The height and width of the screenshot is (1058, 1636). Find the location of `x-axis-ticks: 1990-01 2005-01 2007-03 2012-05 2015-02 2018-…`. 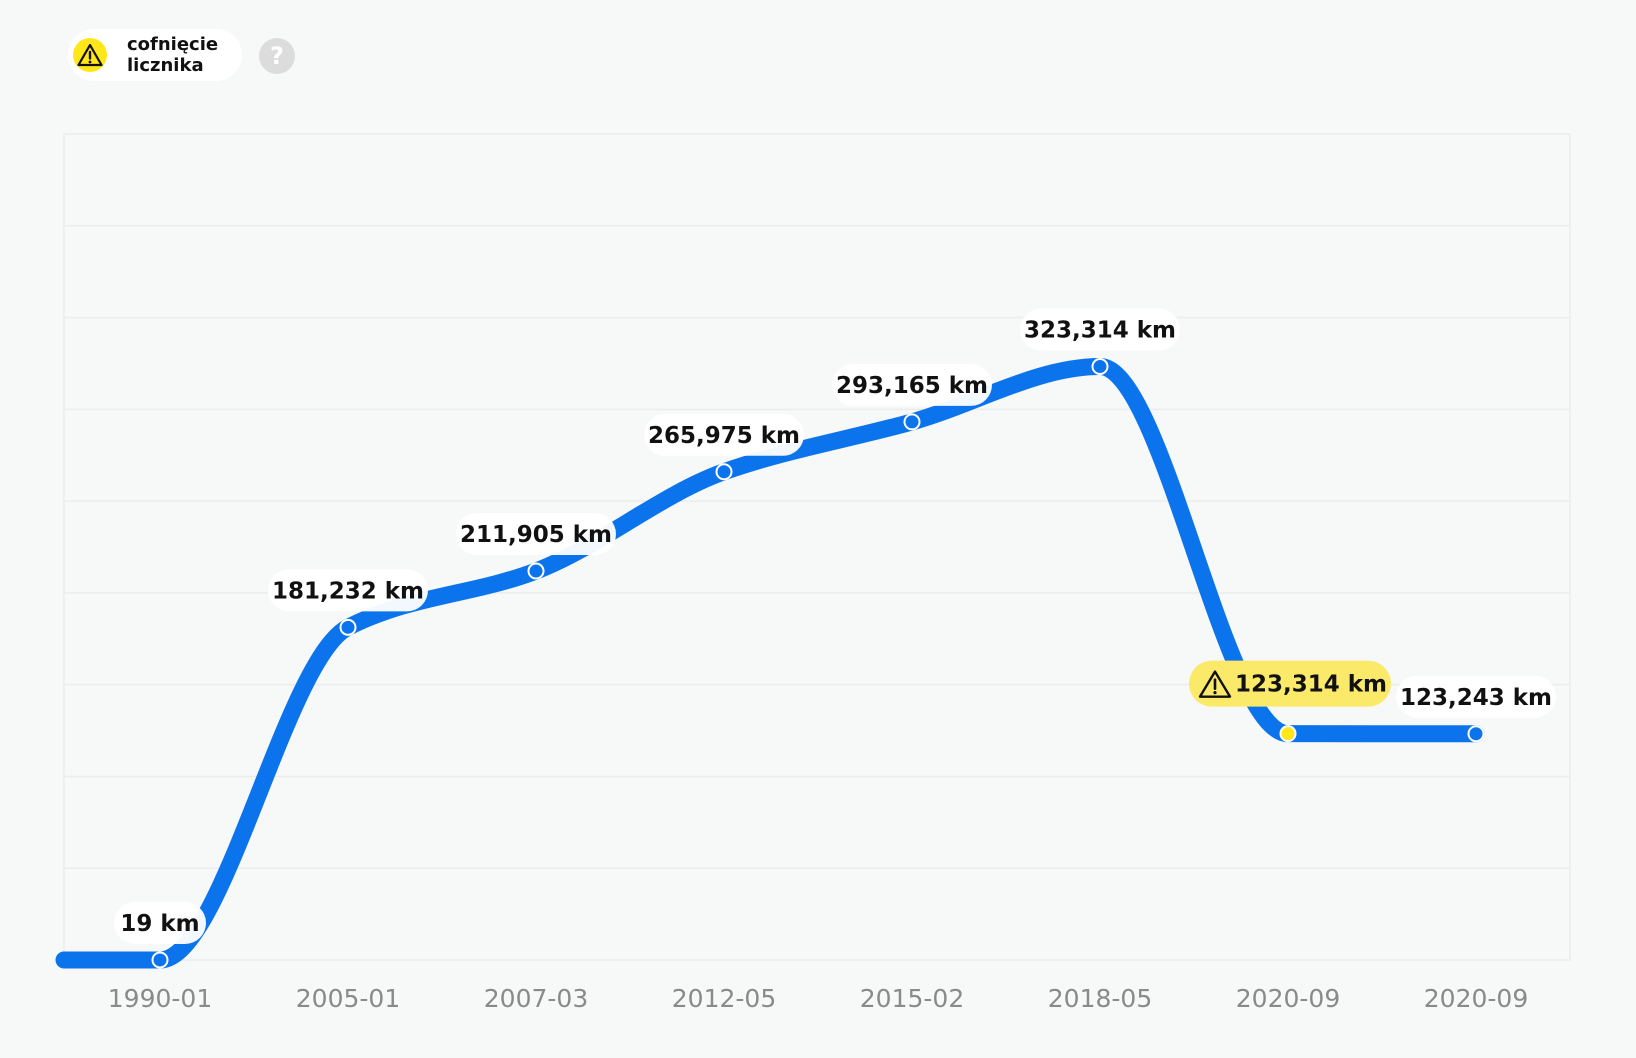

x-axis-ticks: 1990-01 2005-01 2007-03 2012-05 2015-02 2018-… is located at coordinates (818, 998).